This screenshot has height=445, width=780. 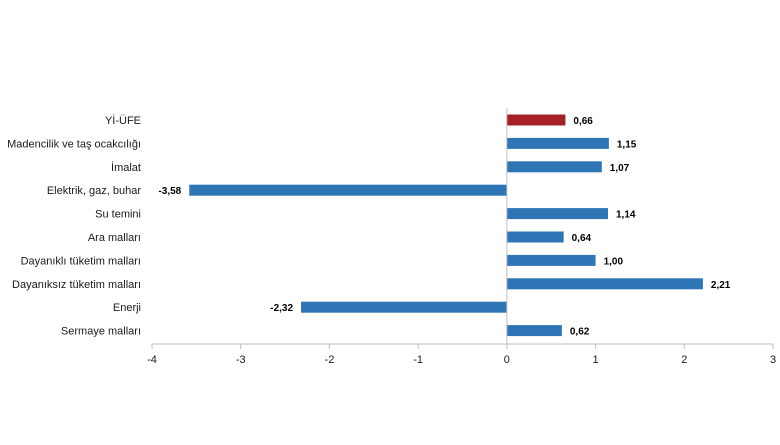 I want to click on value-label-6: 1,00, so click(x=614, y=261).